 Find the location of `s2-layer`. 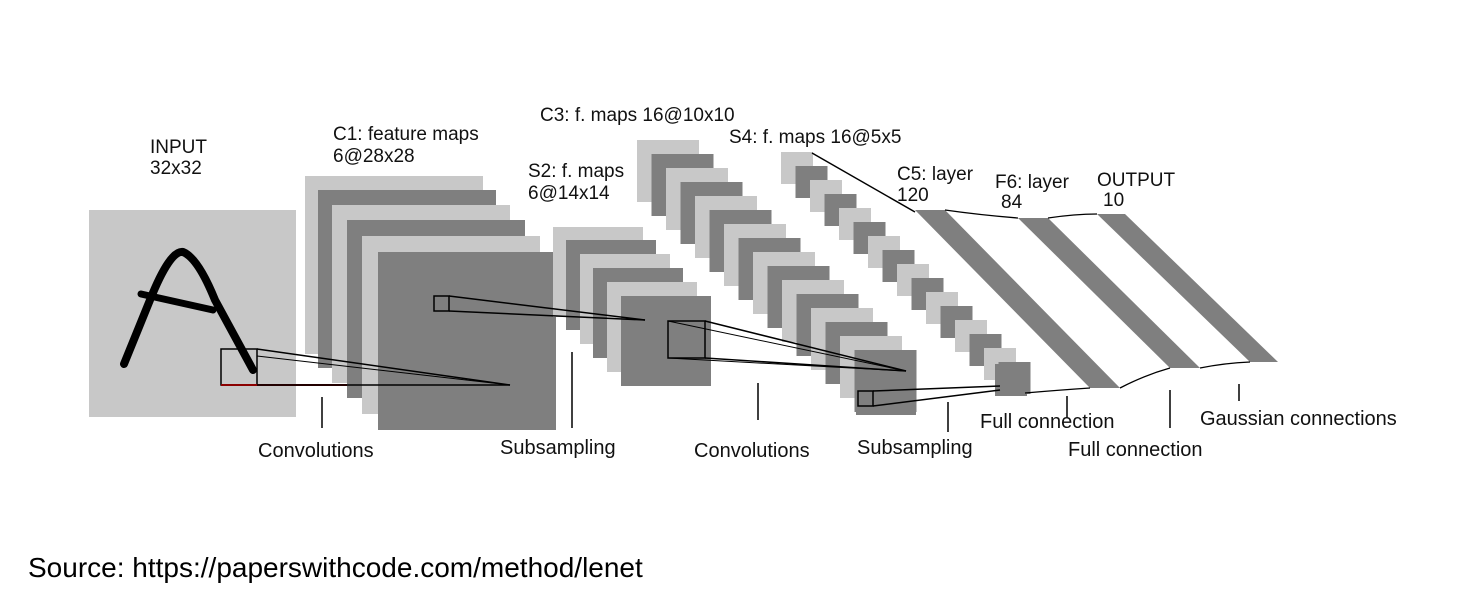

s2-layer is located at coordinates (632, 306).